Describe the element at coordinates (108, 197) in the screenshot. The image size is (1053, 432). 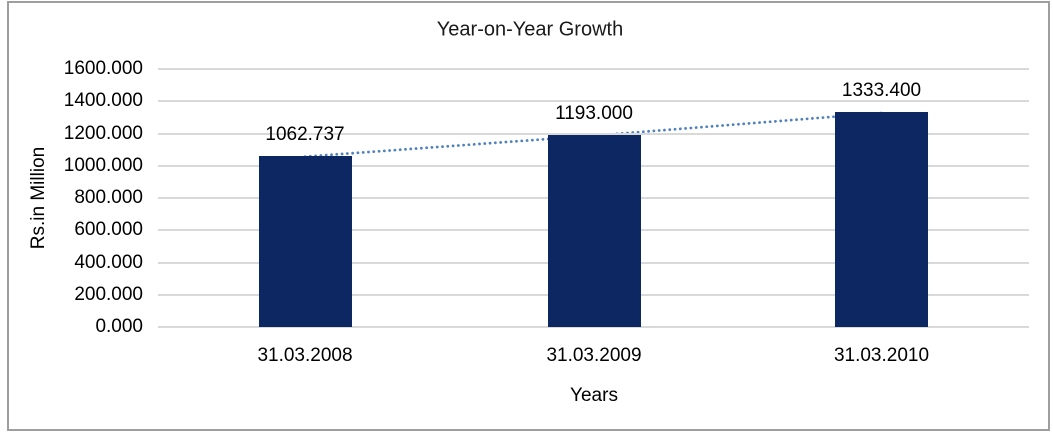
I see `y-tick-label: 800.000` at that location.